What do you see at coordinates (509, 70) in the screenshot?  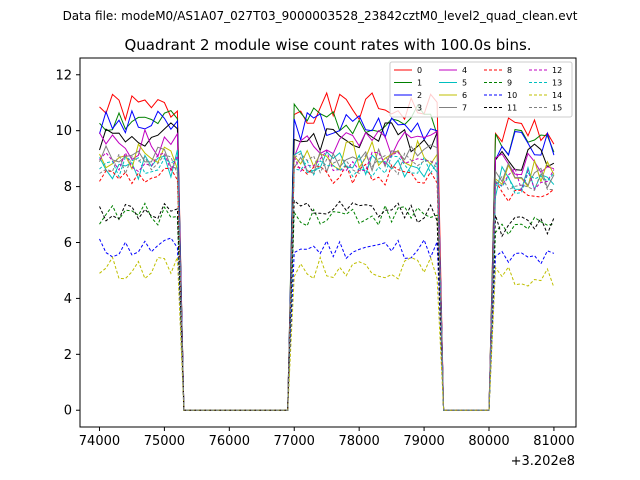 I see `legend-label: 8` at bounding box center [509, 70].